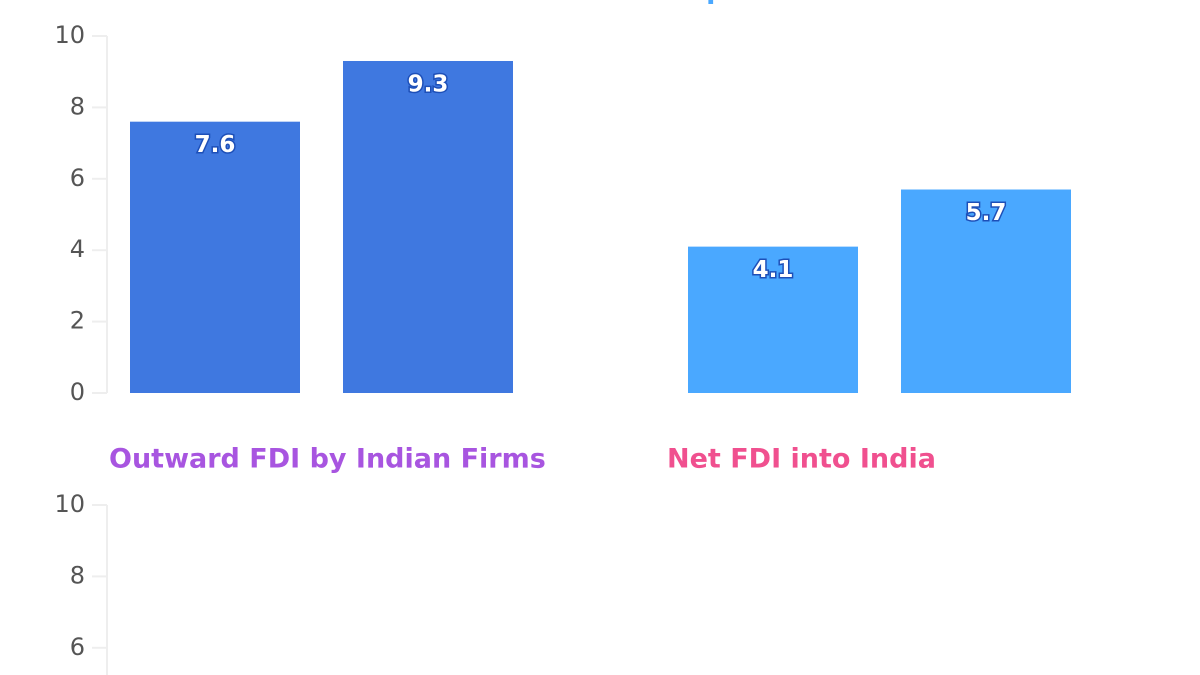 This screenshot has width=1200, height=675. Describe the element at coordinates (986, 213) in the screenshot. I see `value-label: 5.7` at that location.